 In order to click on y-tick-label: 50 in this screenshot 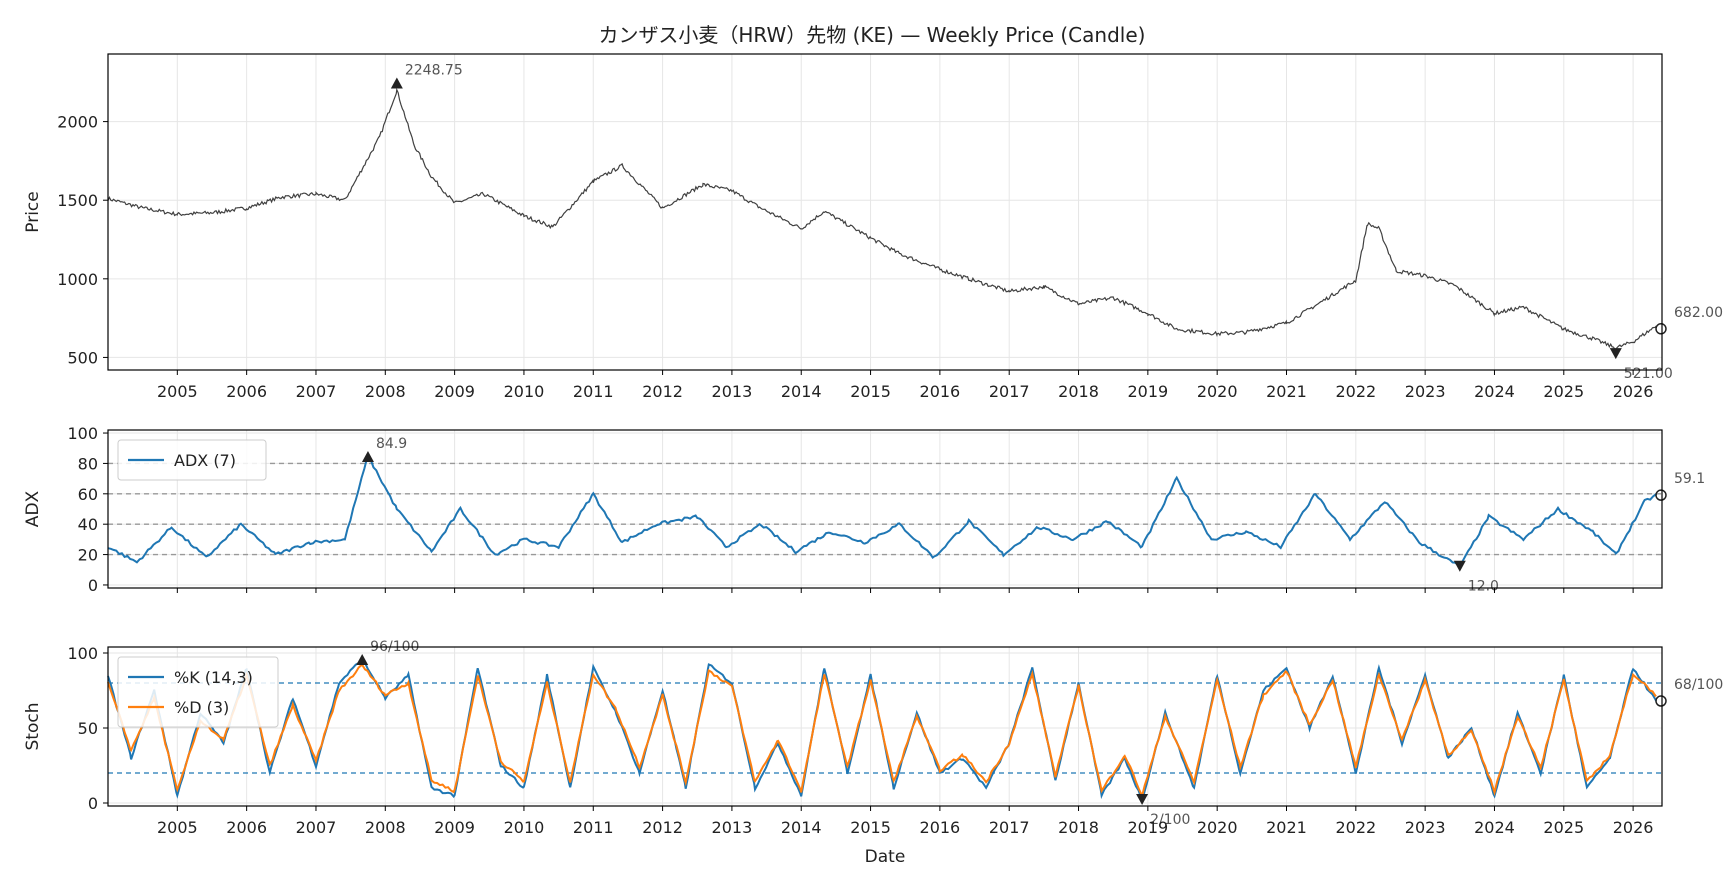, I will do `click(88, 728)`.